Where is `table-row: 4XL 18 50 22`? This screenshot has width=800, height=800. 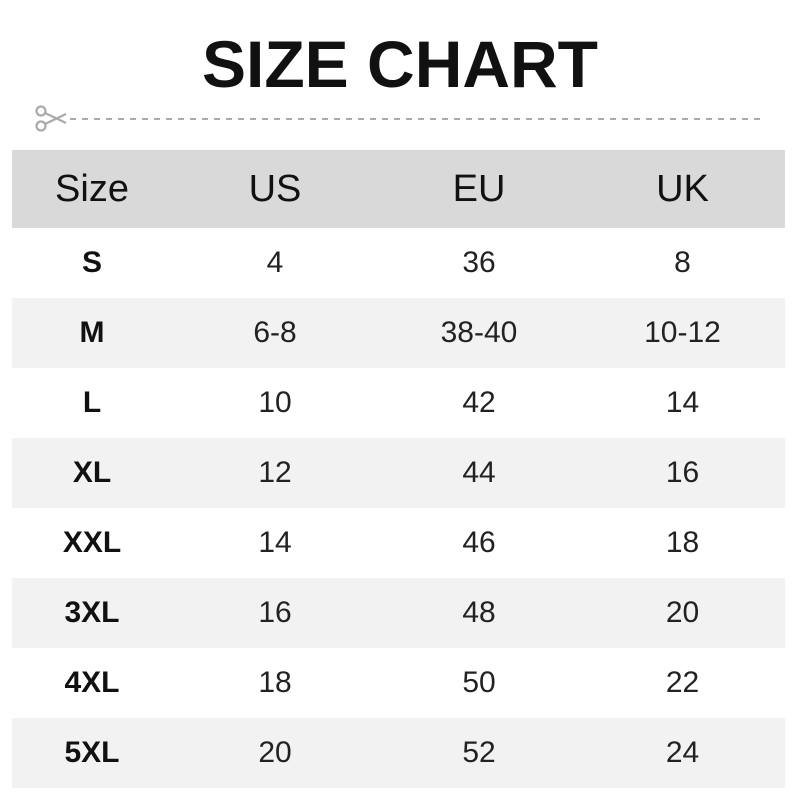
table-row: 4XL 18 50 22 is located at coordinates (398, 683).